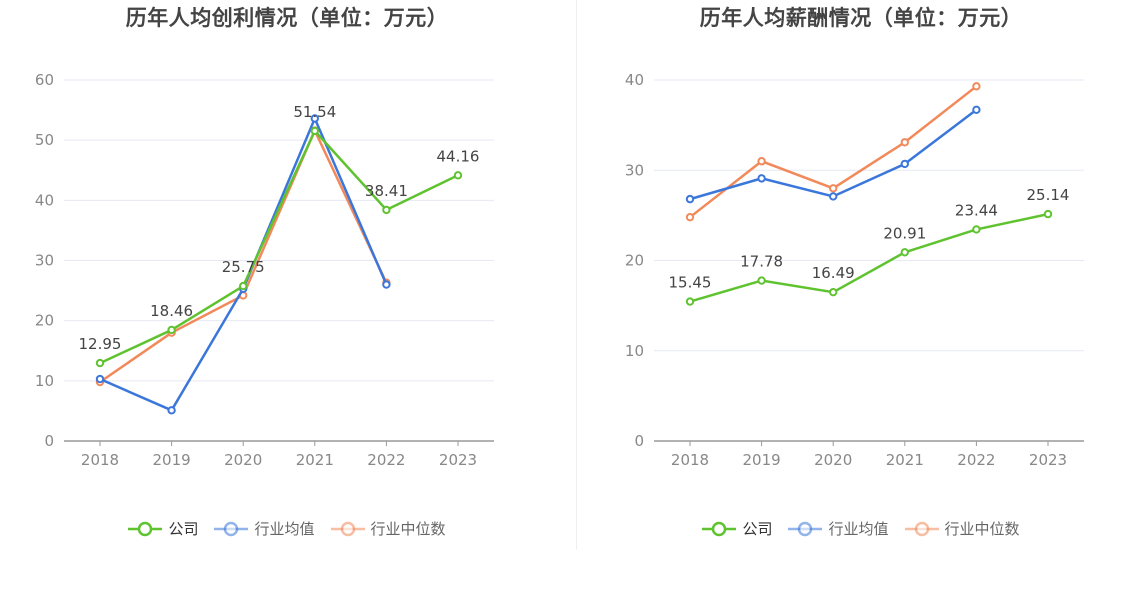  I want to click on data-label: 23.44, so click(976, 210).